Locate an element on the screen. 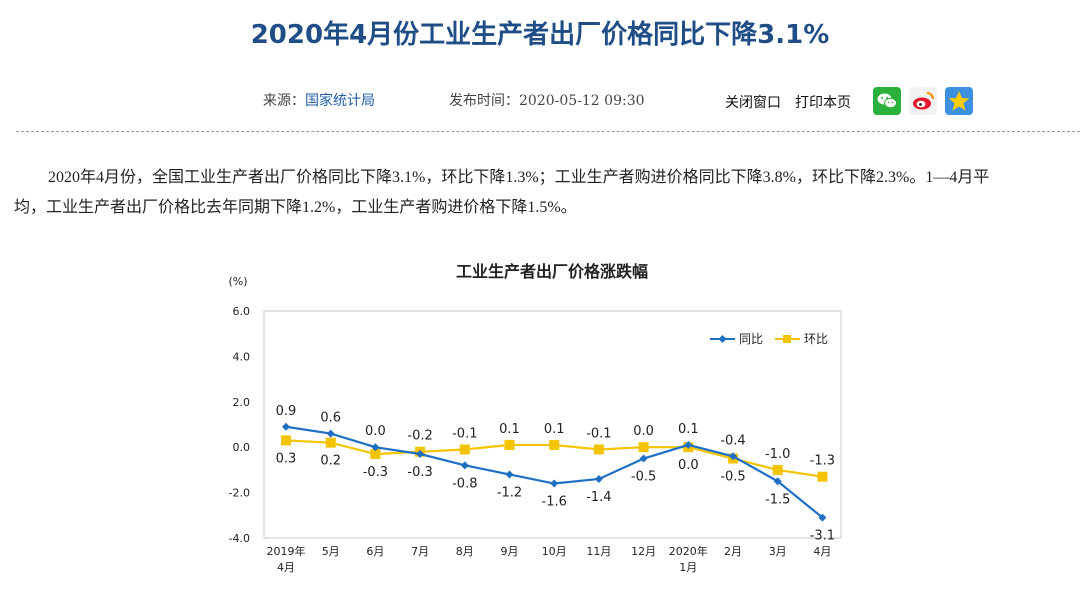 The image size is (1080, 599). y-tick-label: 2.0 is located at coordinates (242, 402).